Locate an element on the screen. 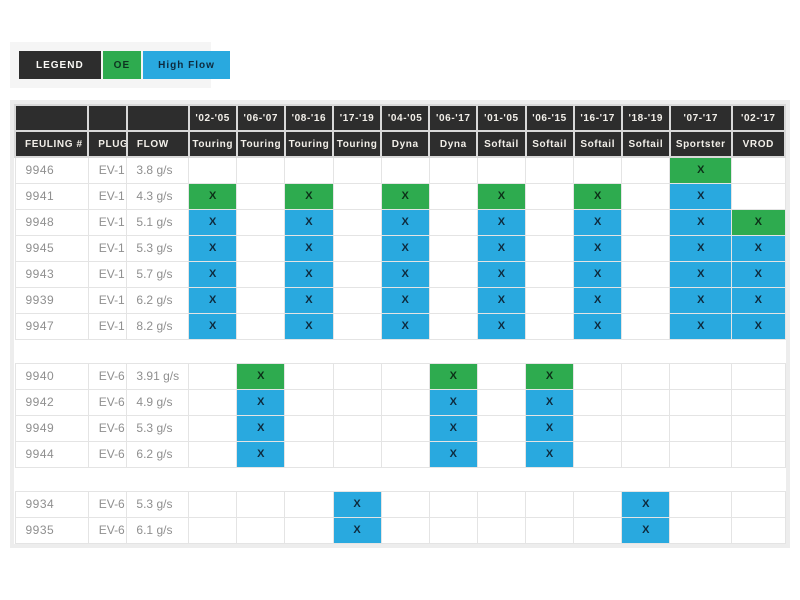 The width and height of the screenshot is (800, 600). table-row: 9946 EV-1 3.8 g/s X is located at coordinates (400, 170).